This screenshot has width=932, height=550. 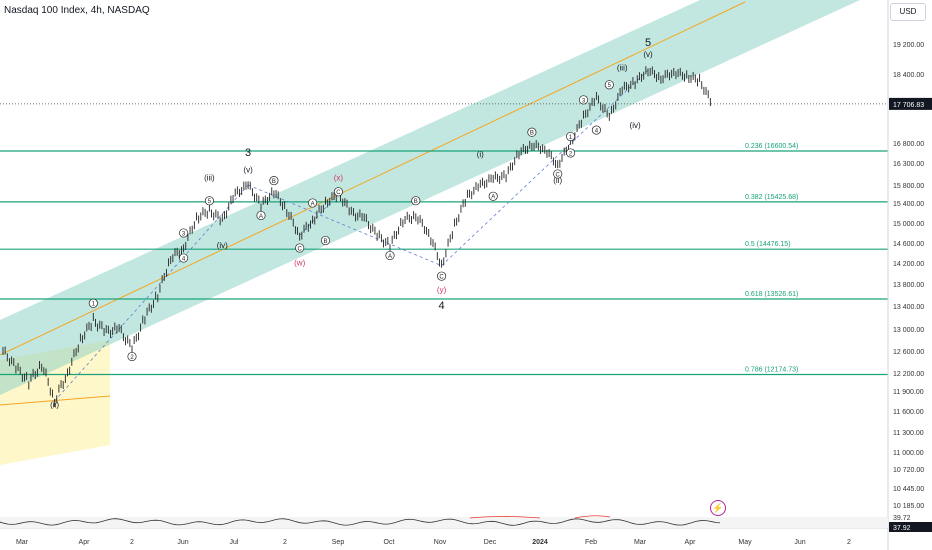 I want to click on time-tick: Sep, so click(x=338, y=542).